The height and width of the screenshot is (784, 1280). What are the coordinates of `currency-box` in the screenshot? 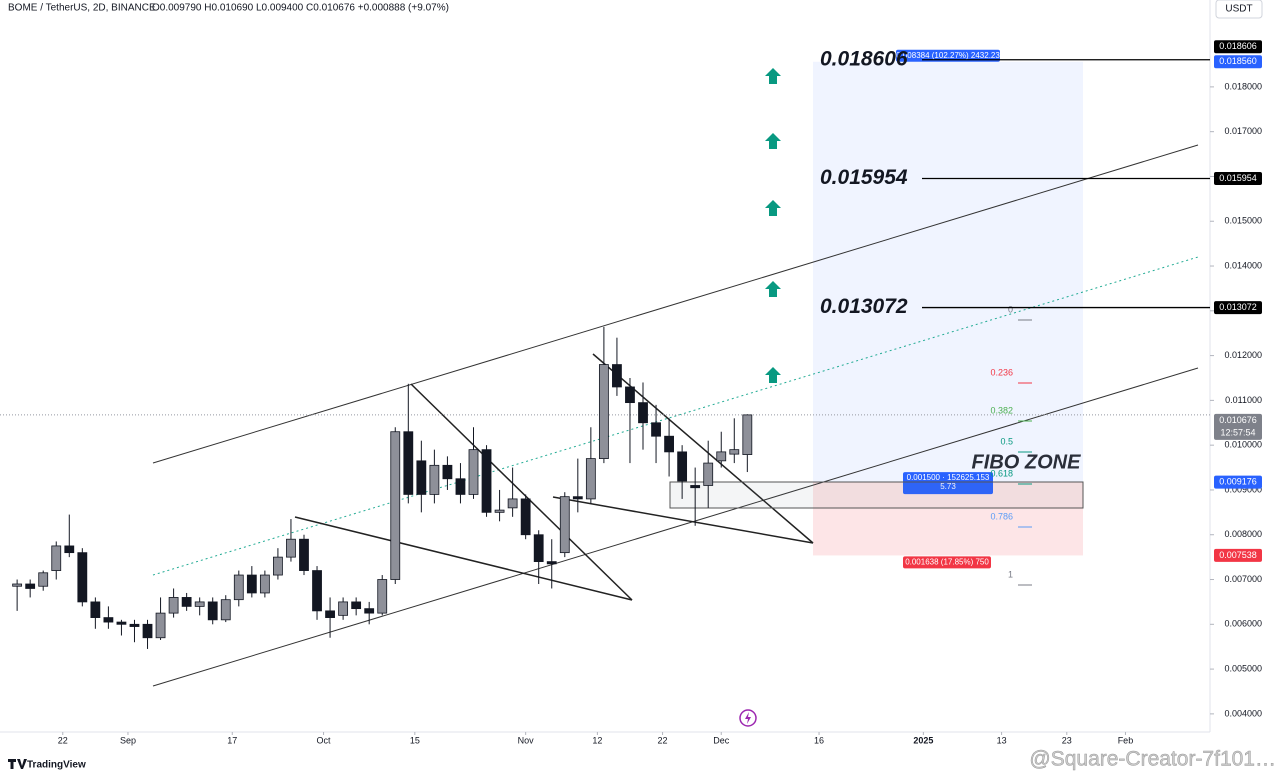 It's located at (1239, 9).